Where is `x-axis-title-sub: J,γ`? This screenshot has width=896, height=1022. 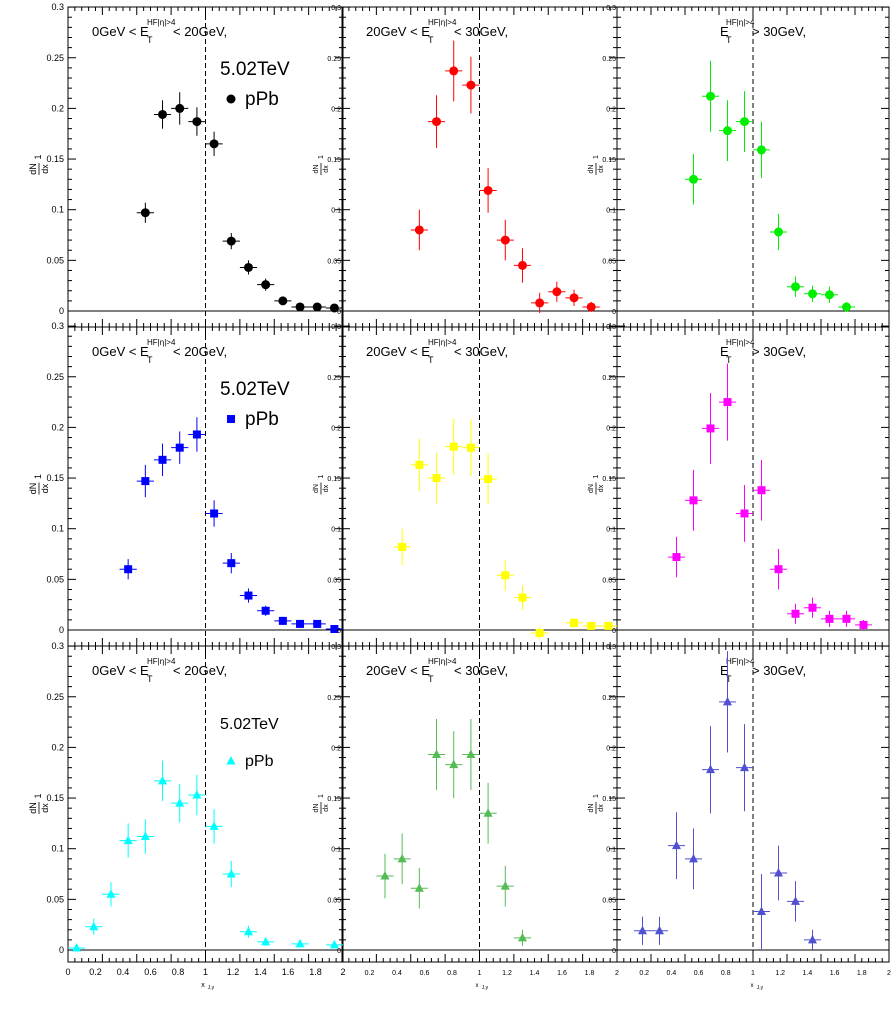 x-axis-title-sub: J,γ is located at coordinates (485, 988).